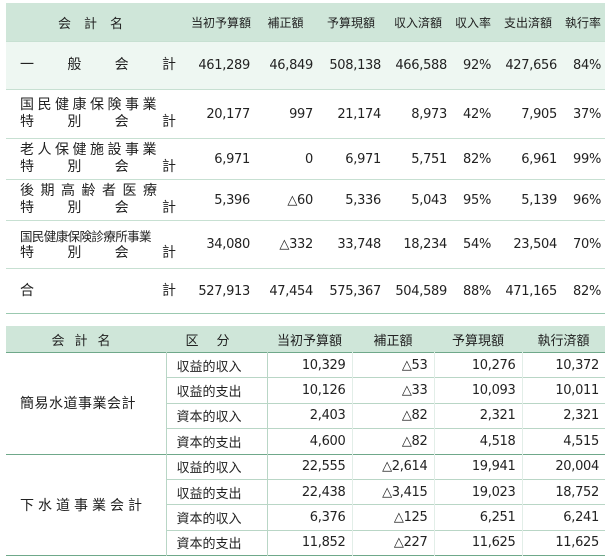  I want to click on cell-revenue-rate: 42%, so click(473, 114).